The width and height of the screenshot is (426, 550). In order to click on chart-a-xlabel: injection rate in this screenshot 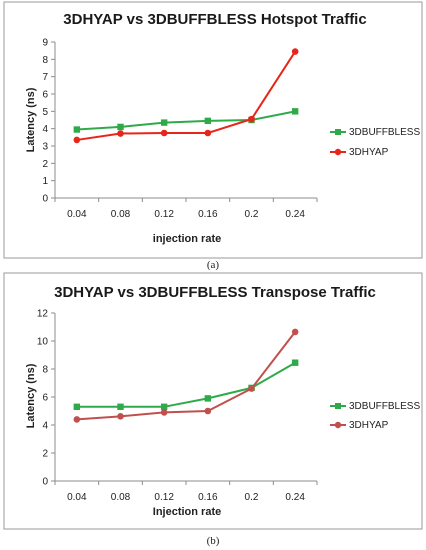, I will do `click(187, 239)`.